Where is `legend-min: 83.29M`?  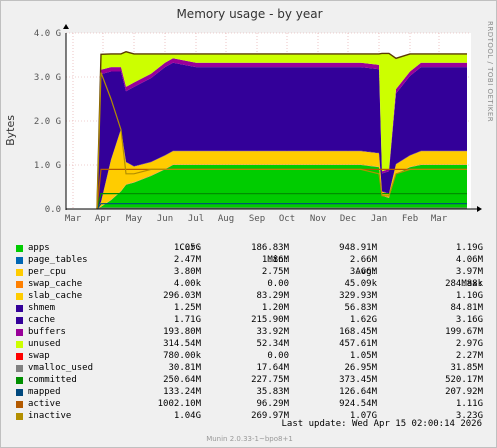
legend-min: 83.29M is located at coordinates (272, 296).